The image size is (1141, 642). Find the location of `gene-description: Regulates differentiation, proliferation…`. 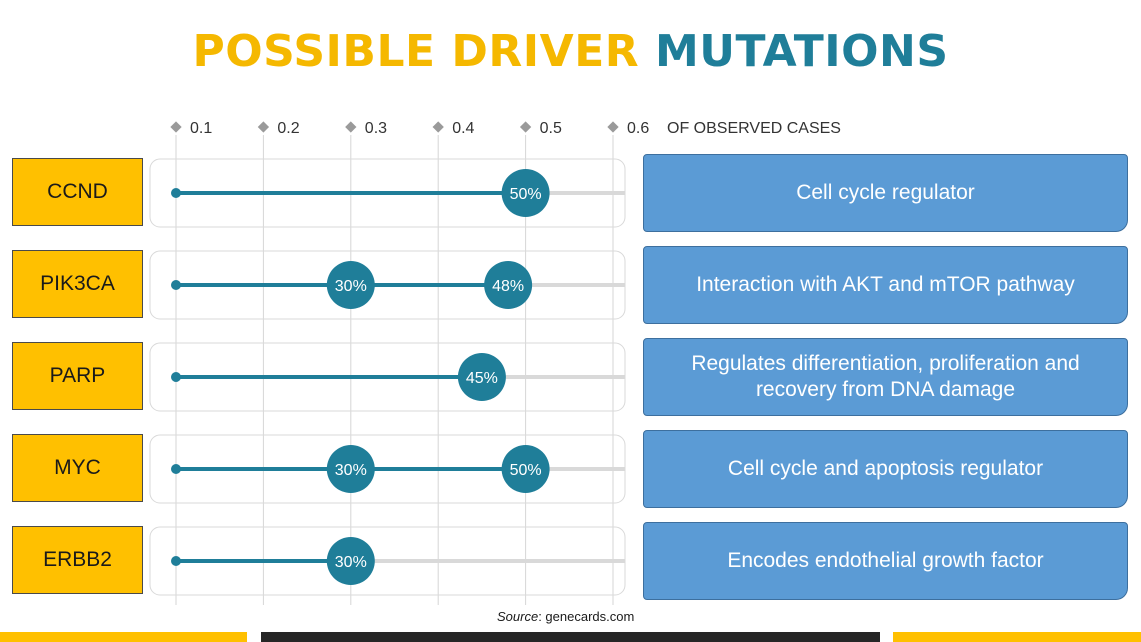

gene-description: Regulates differentiation, proliferation… is located at coordinates (885, 377).